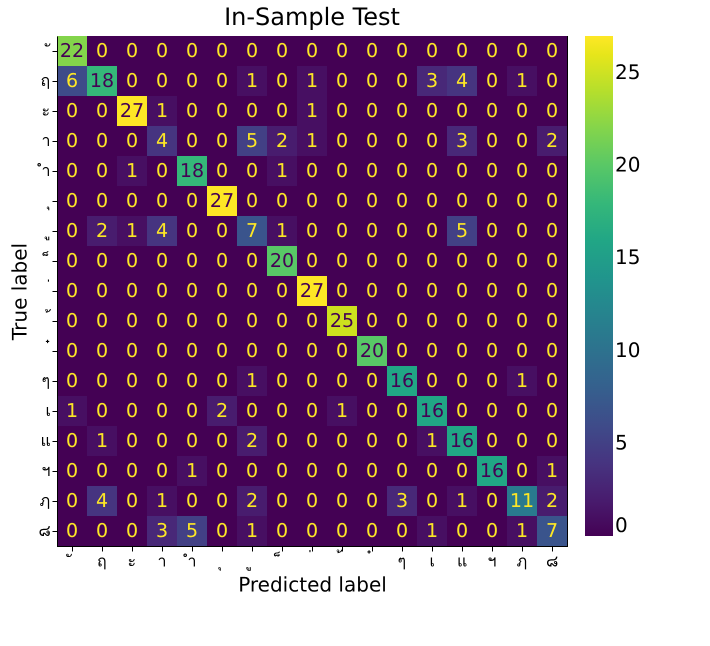  What do you see at coordinates (46, 380) in the screenshot?
I see `y-tick-label: ๆ` at bounding box center [46, 380].